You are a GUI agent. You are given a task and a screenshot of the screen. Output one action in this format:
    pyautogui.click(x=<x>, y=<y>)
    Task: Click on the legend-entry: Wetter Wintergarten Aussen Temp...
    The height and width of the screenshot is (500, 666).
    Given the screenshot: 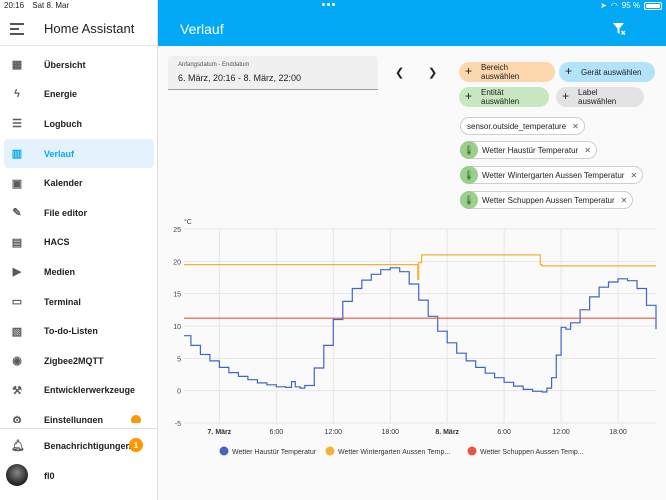 What is the action you would take?
    pyautogui.click(x=394, y=452)
    